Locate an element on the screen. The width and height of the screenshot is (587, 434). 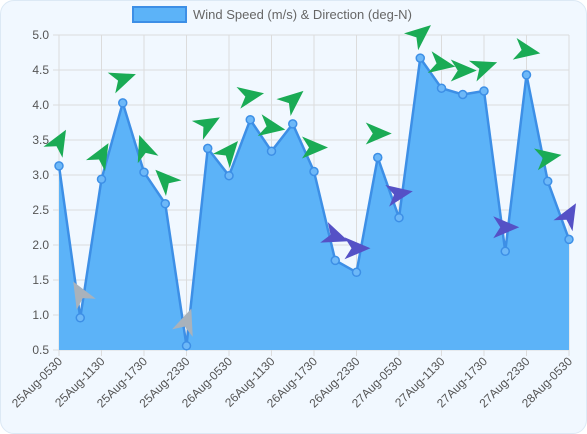
y-tick-label: 1.0 is located at coordinates (40, 315).